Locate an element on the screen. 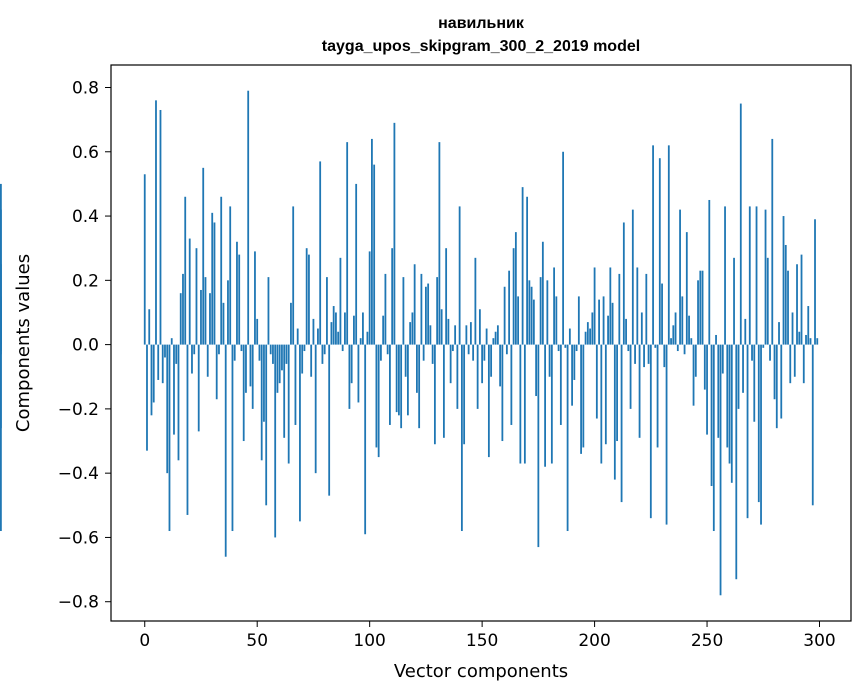 This screenshot has height=696, width=867. y-tick-label: −0.8 is located at coordinates (78, 603).